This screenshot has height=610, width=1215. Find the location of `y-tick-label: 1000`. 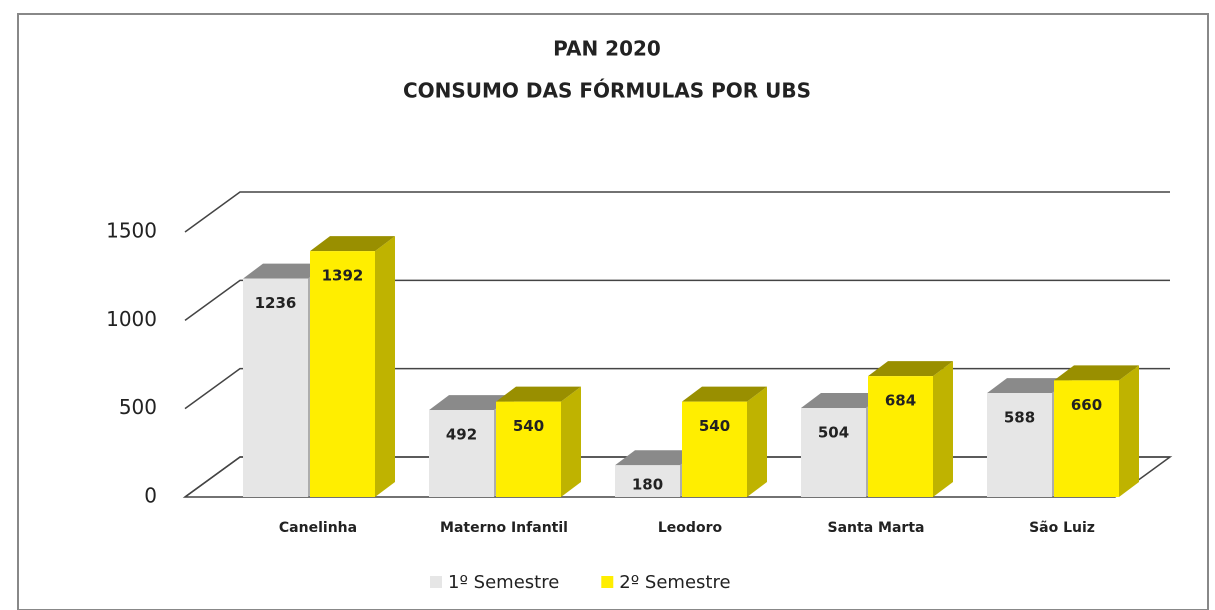

y-tick-label: 1000 is located at coordinates (131, 319).